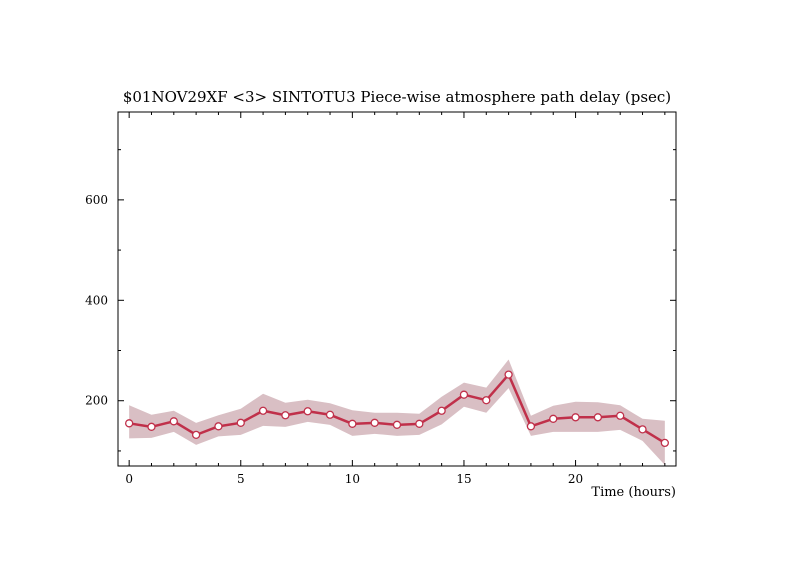 The height and width of the screenshot is (577, 794). Describe the element at coordinates (96, 200) in the screenshot. I see `y-tick-label: 600` at that location.